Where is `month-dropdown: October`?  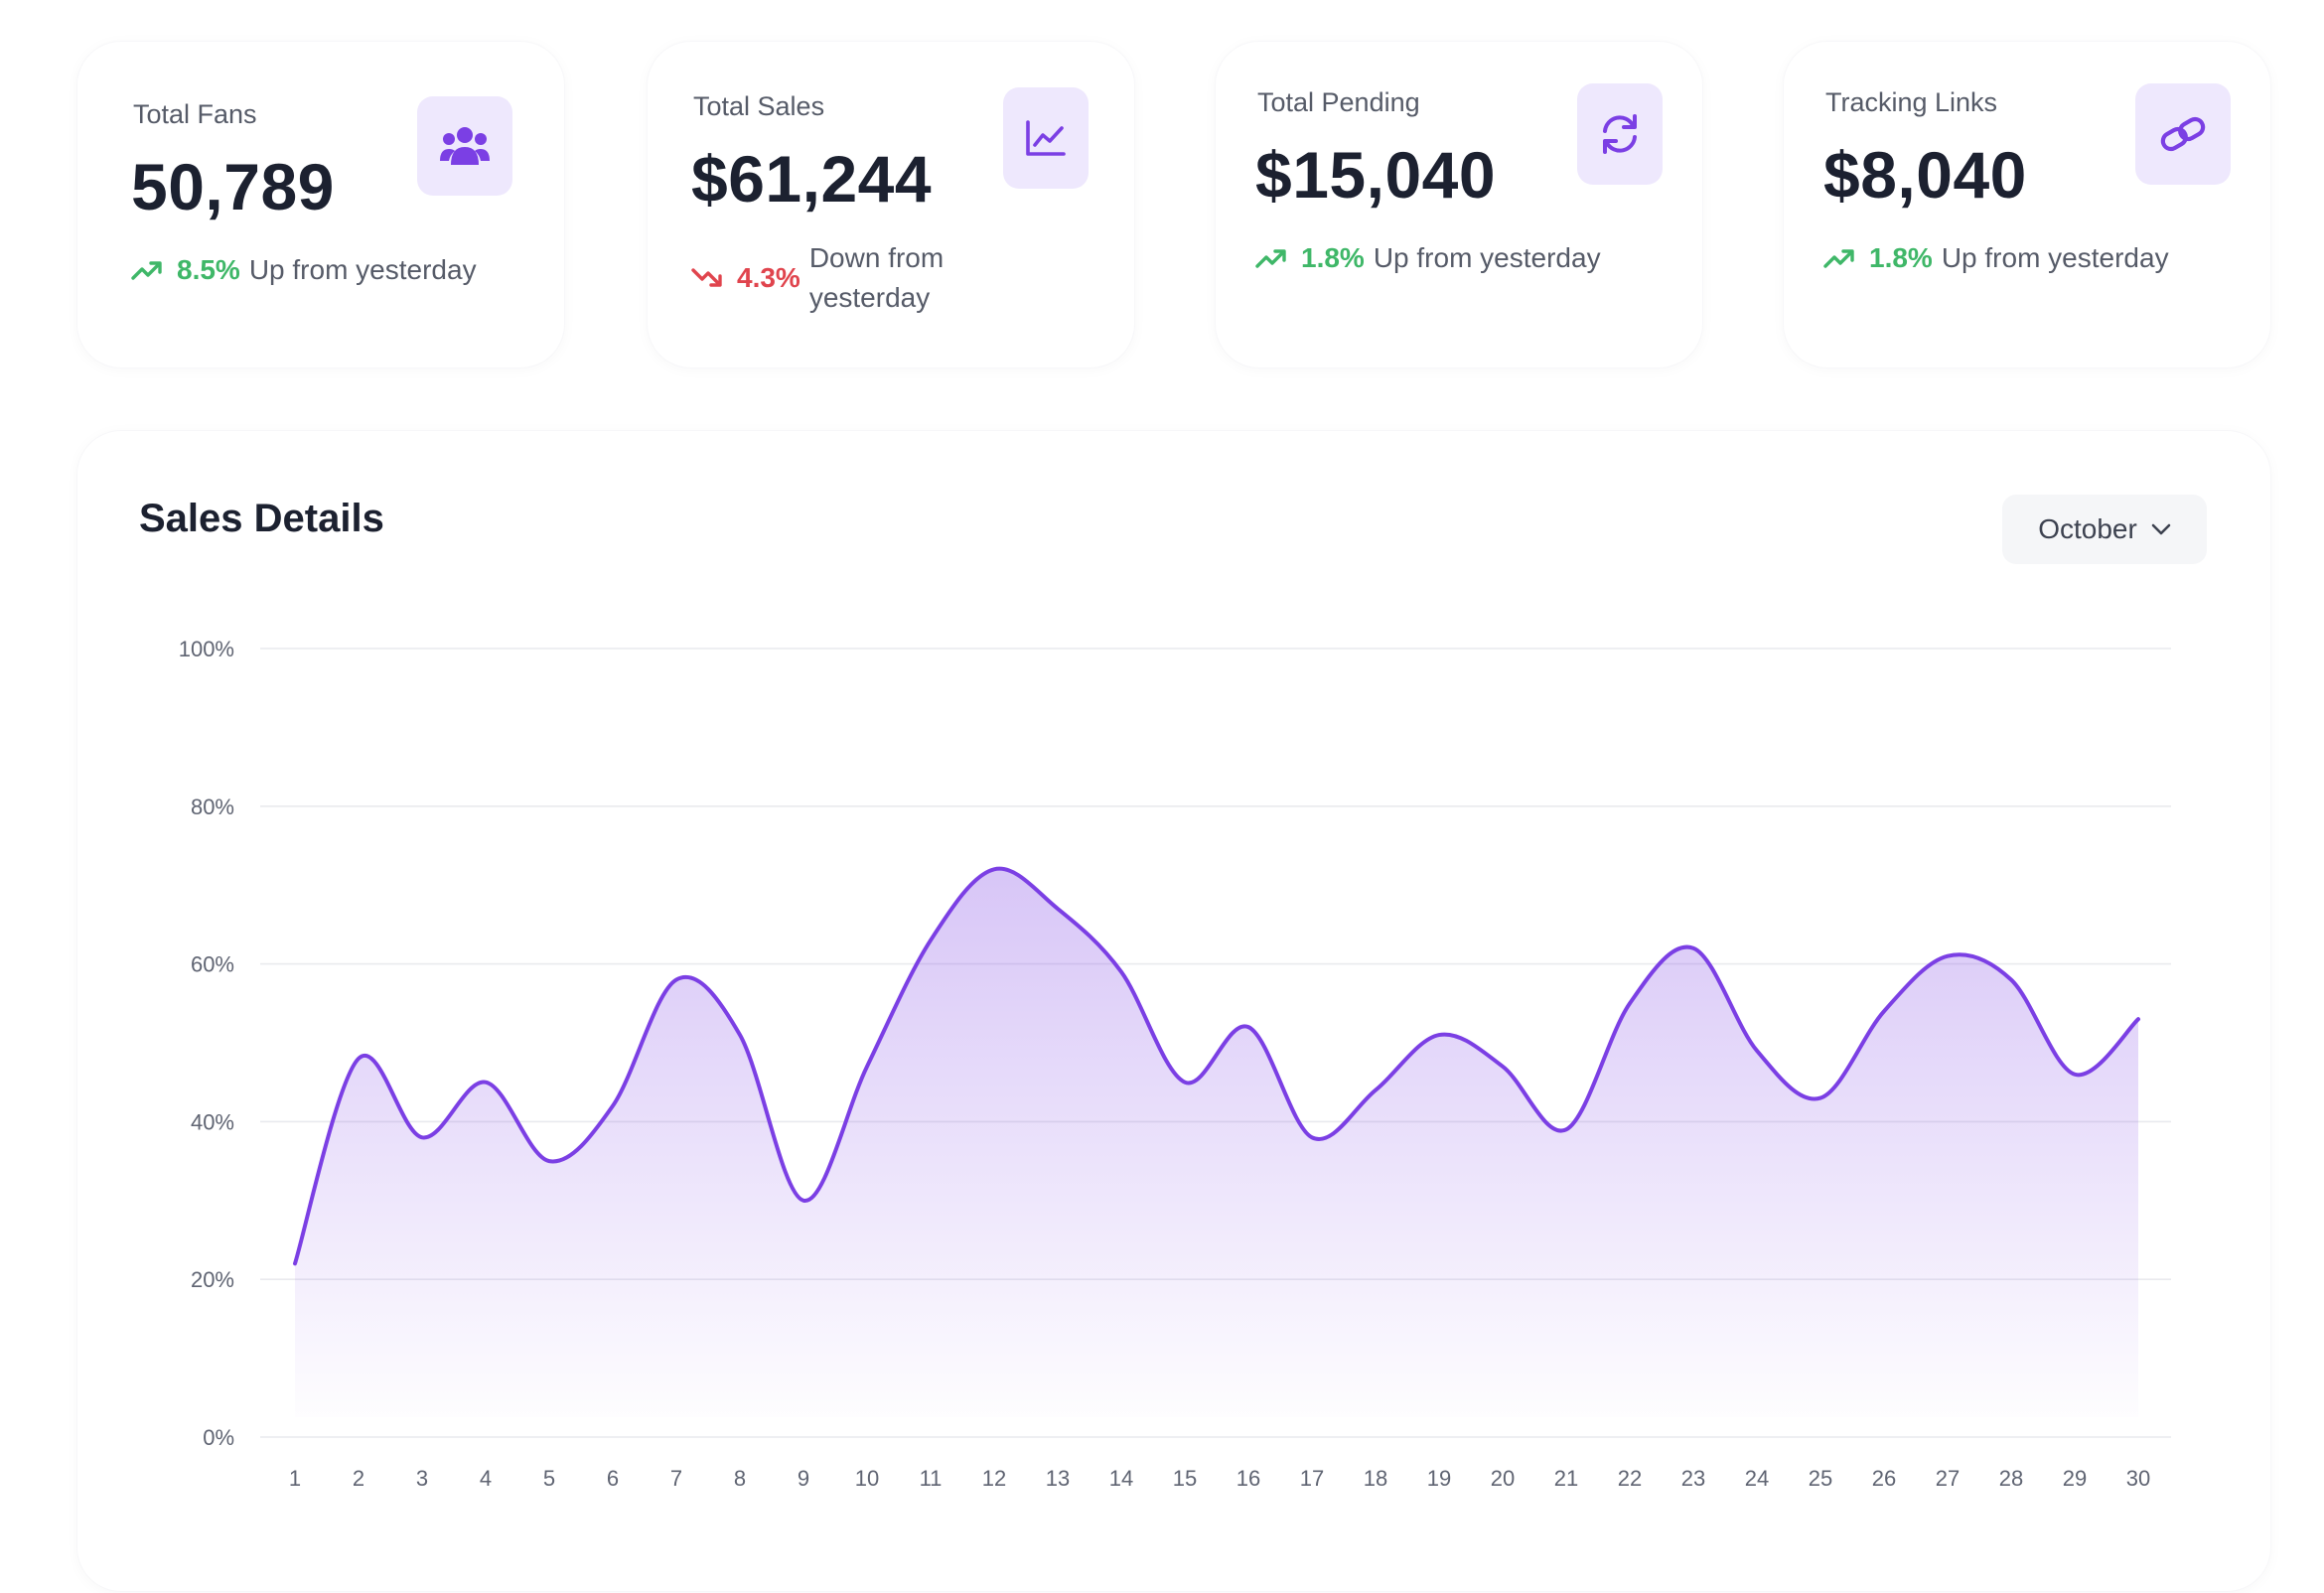
month-dropdown: October is located at coordinates (2104, 529).